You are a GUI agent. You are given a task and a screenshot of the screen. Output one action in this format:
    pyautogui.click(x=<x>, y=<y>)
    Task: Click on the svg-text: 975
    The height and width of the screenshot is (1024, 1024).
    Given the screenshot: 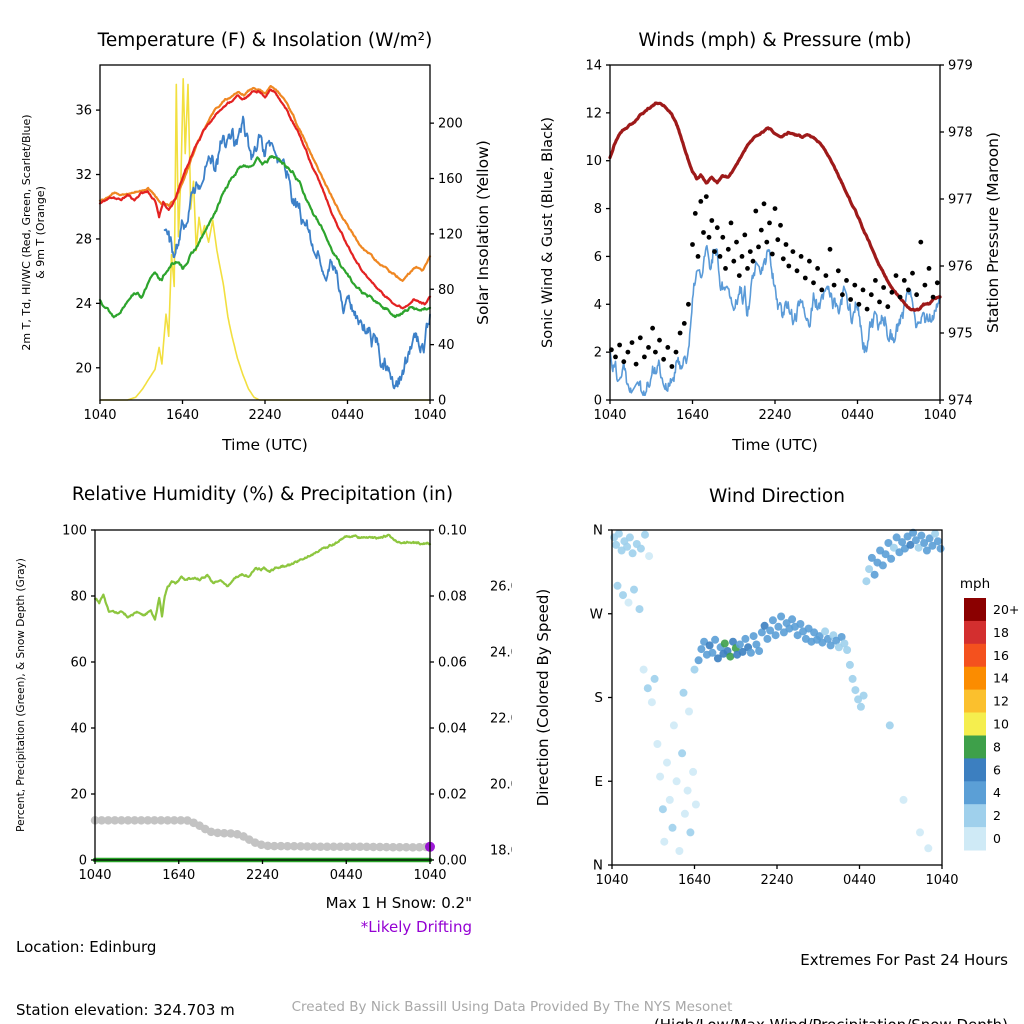 What is the action you would take?
    pyautogui.click(x=960, y=334)
    